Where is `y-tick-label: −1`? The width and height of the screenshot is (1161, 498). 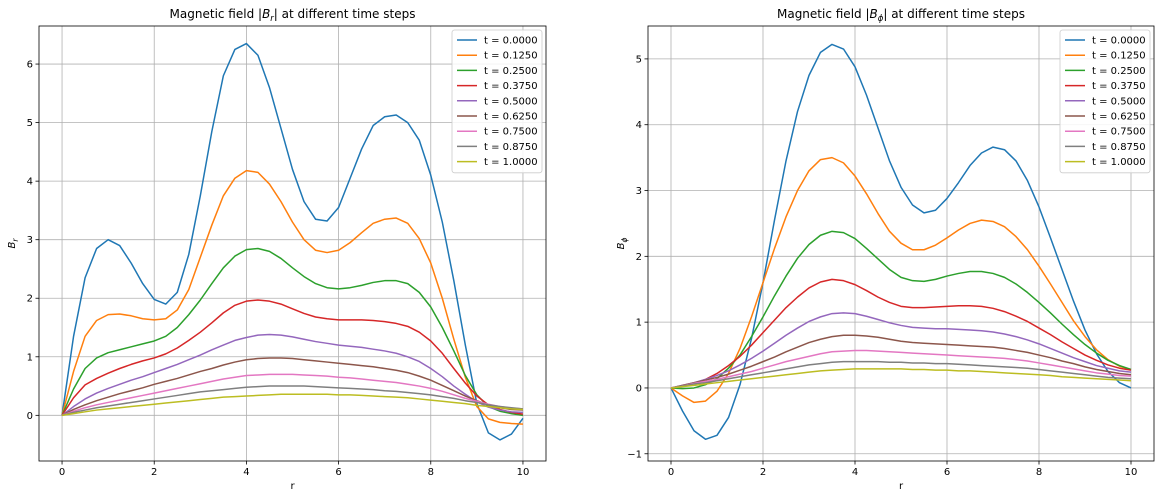 y-tick-label: −1 is located at coordinates (634, 454).